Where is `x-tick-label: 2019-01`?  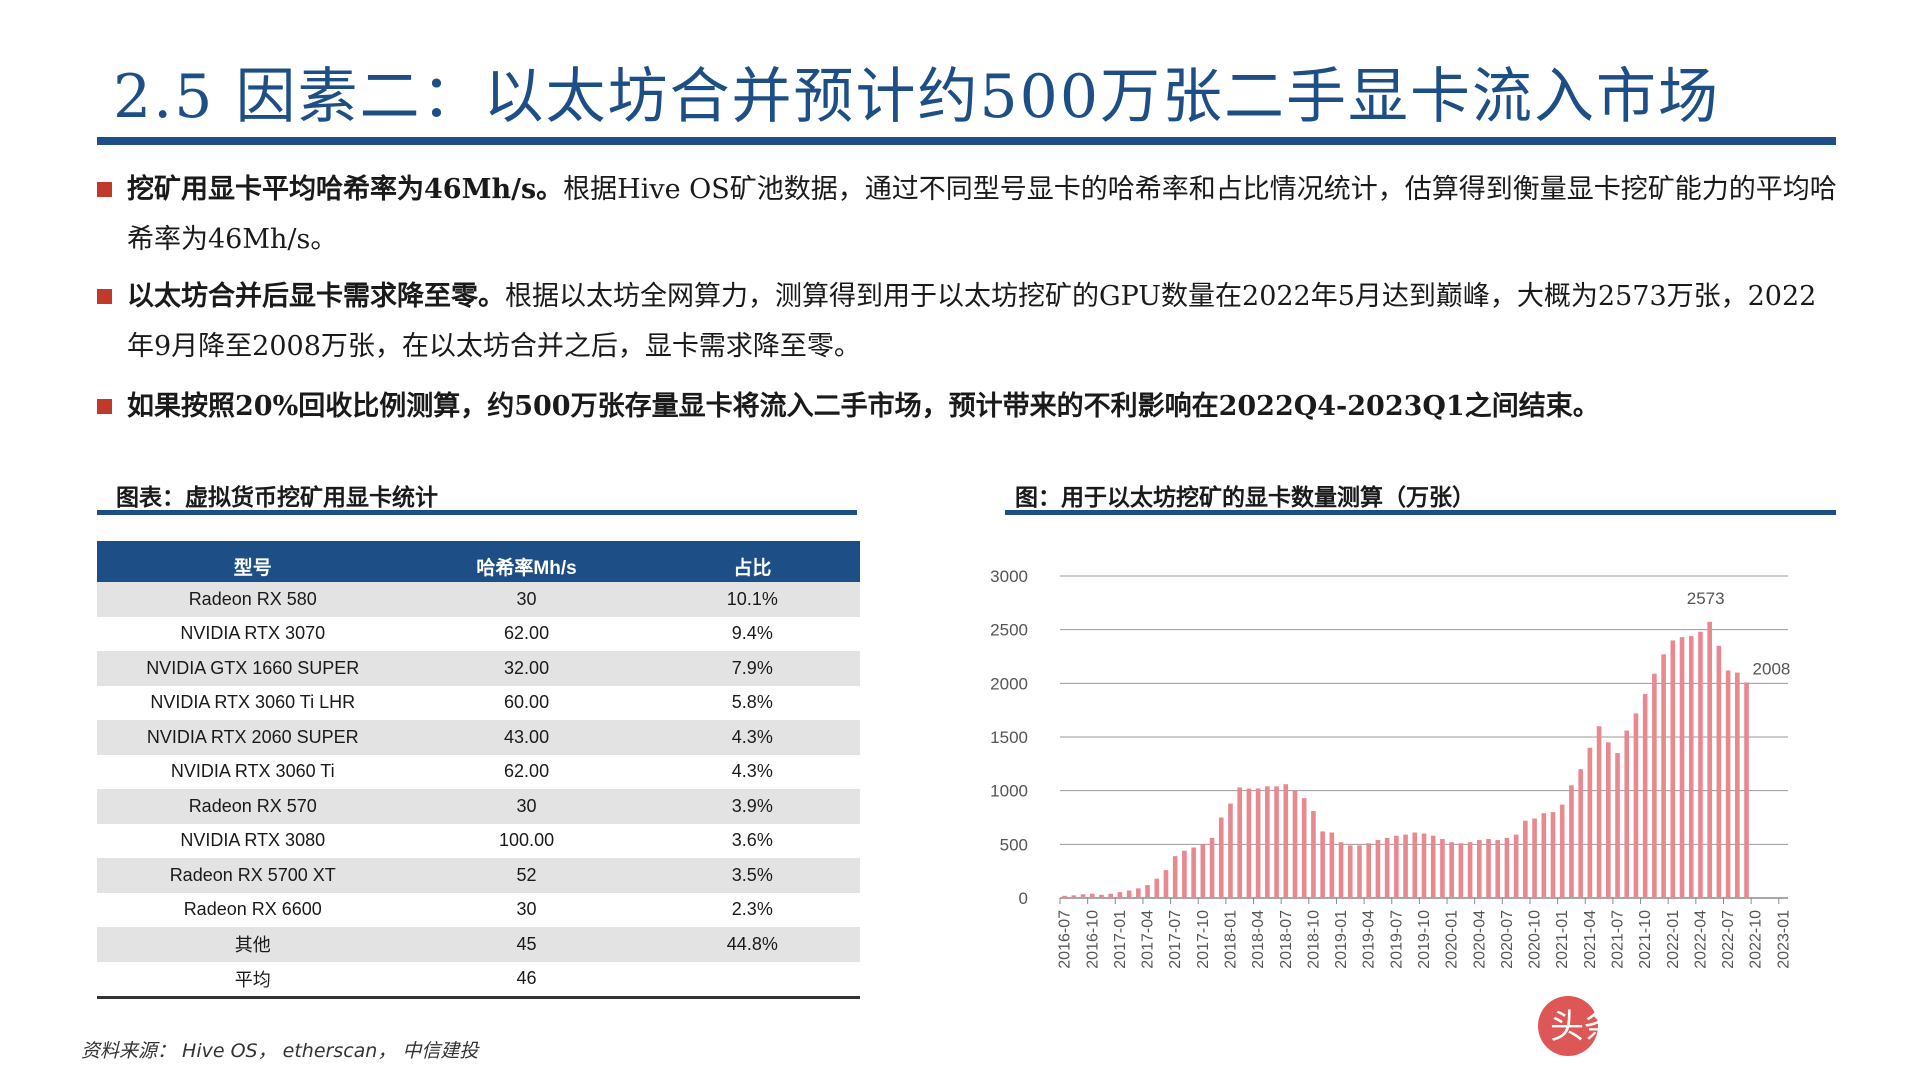 x-tick-label: 2019-01 is located at coordinates (1341, 939).